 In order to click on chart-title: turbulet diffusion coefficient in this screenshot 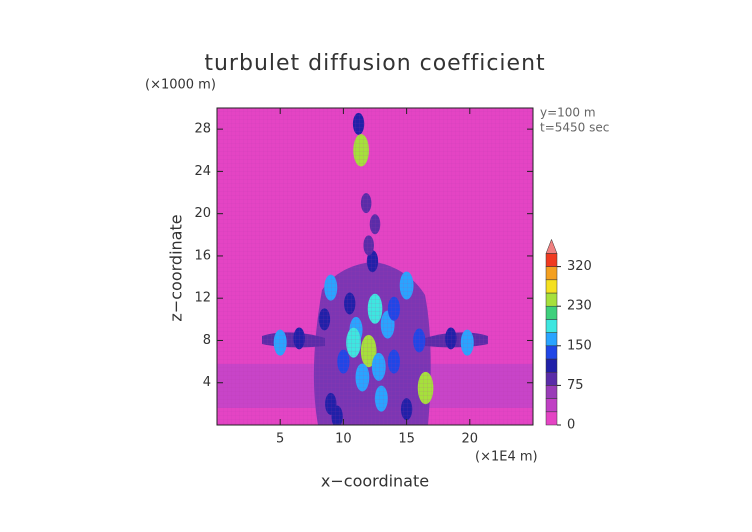, I will do `click(374, 63)`.